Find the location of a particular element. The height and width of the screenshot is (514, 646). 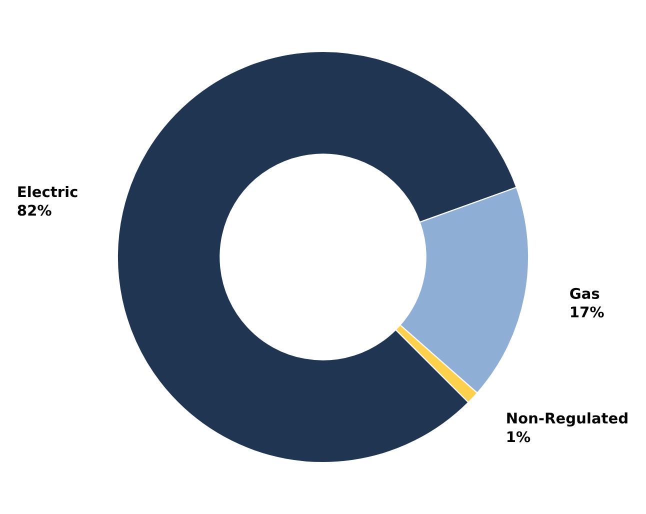

data-label: 1% is located at coordinates (518, 436).